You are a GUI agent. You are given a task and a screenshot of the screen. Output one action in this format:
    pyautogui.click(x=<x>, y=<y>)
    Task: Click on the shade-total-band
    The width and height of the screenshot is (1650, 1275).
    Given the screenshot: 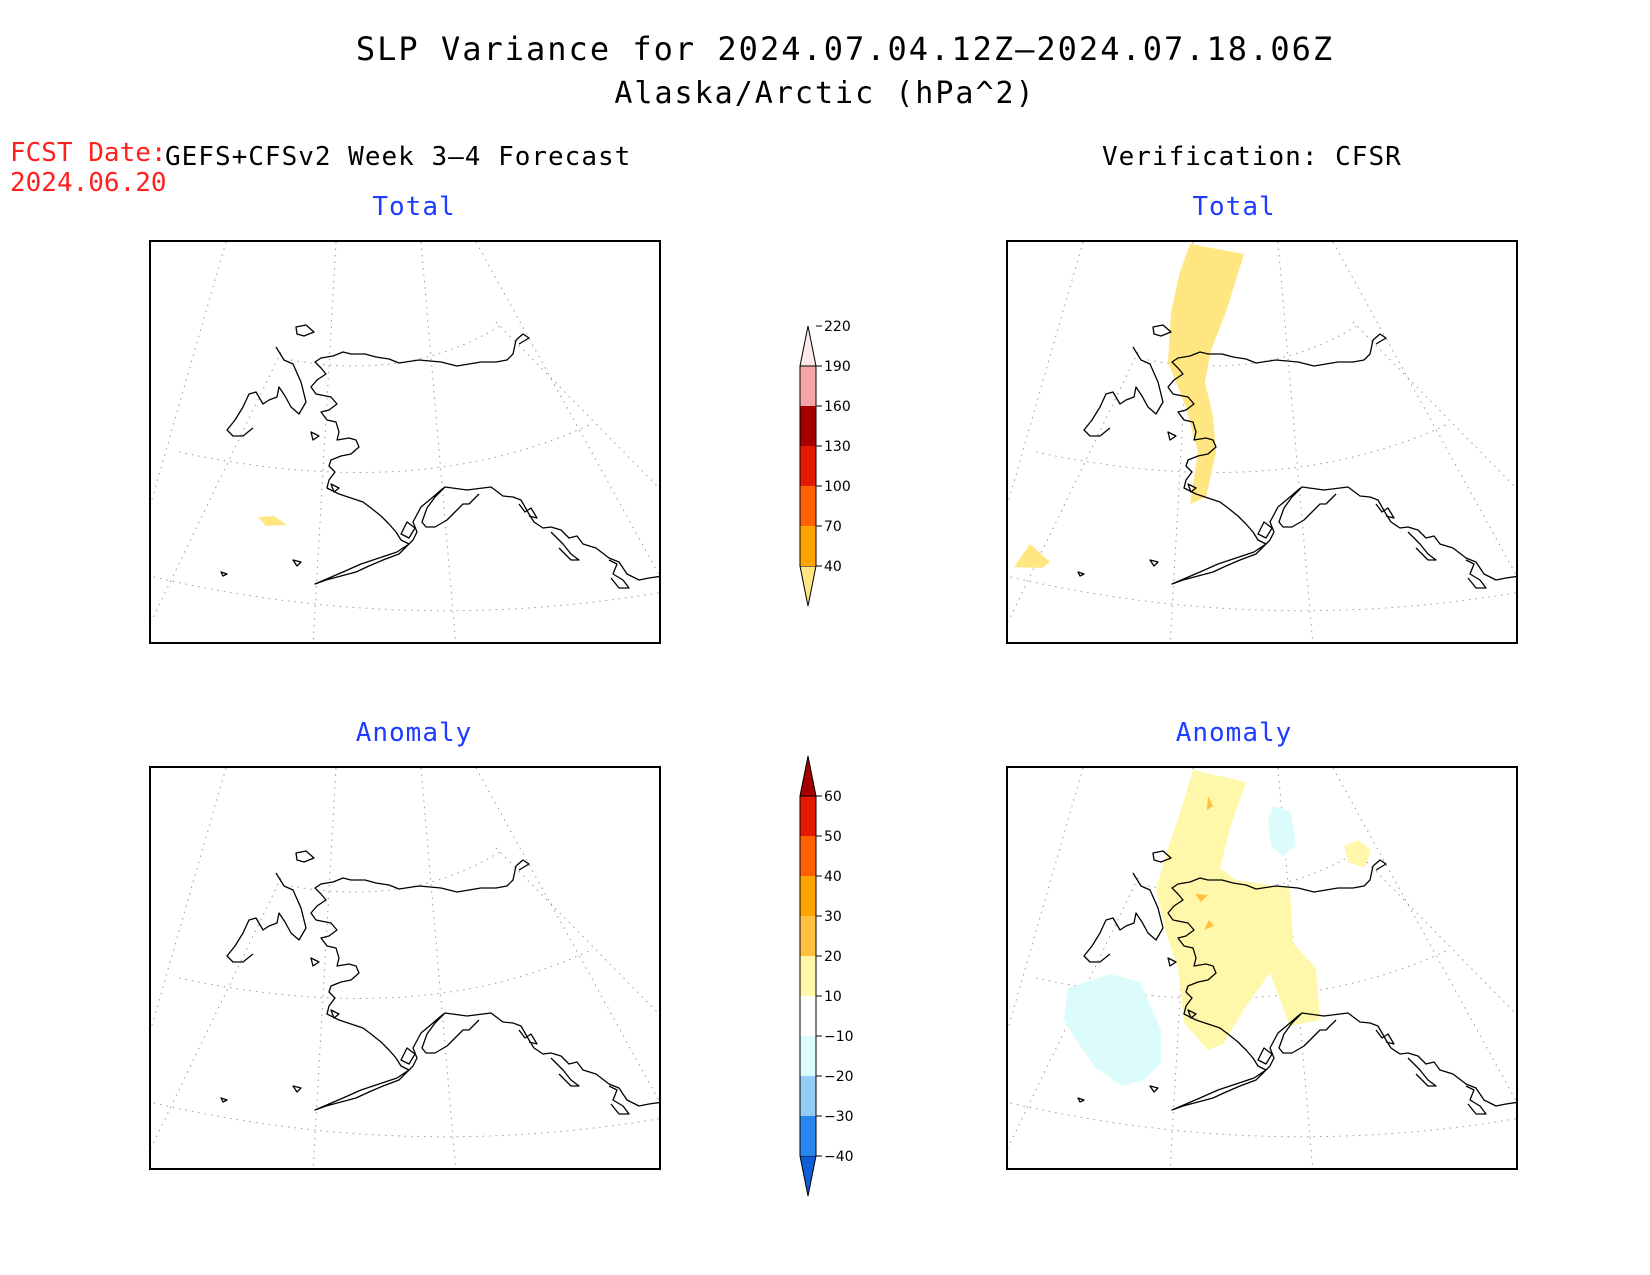 What is the action you would take?
    pyautogui.click(x=1206, y=374)
    